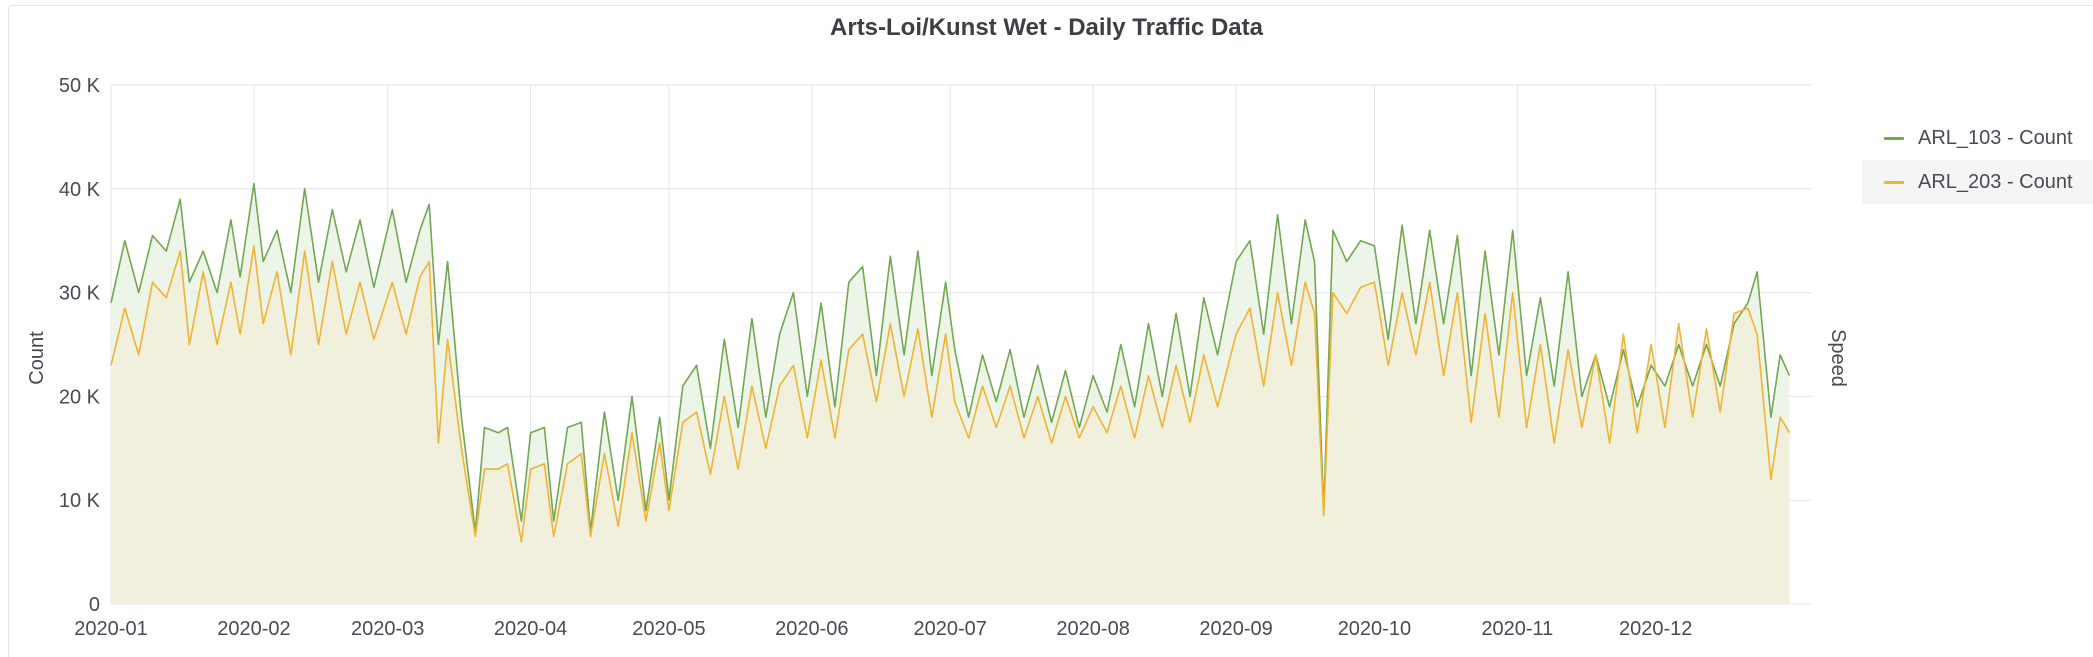 The width and height of the screenshot is (2093, 657). What do you see at coordinates (1374, 629) in the screenshot?
I see `x-tick-label: 2020-10` at bounding box center [1374, 629].